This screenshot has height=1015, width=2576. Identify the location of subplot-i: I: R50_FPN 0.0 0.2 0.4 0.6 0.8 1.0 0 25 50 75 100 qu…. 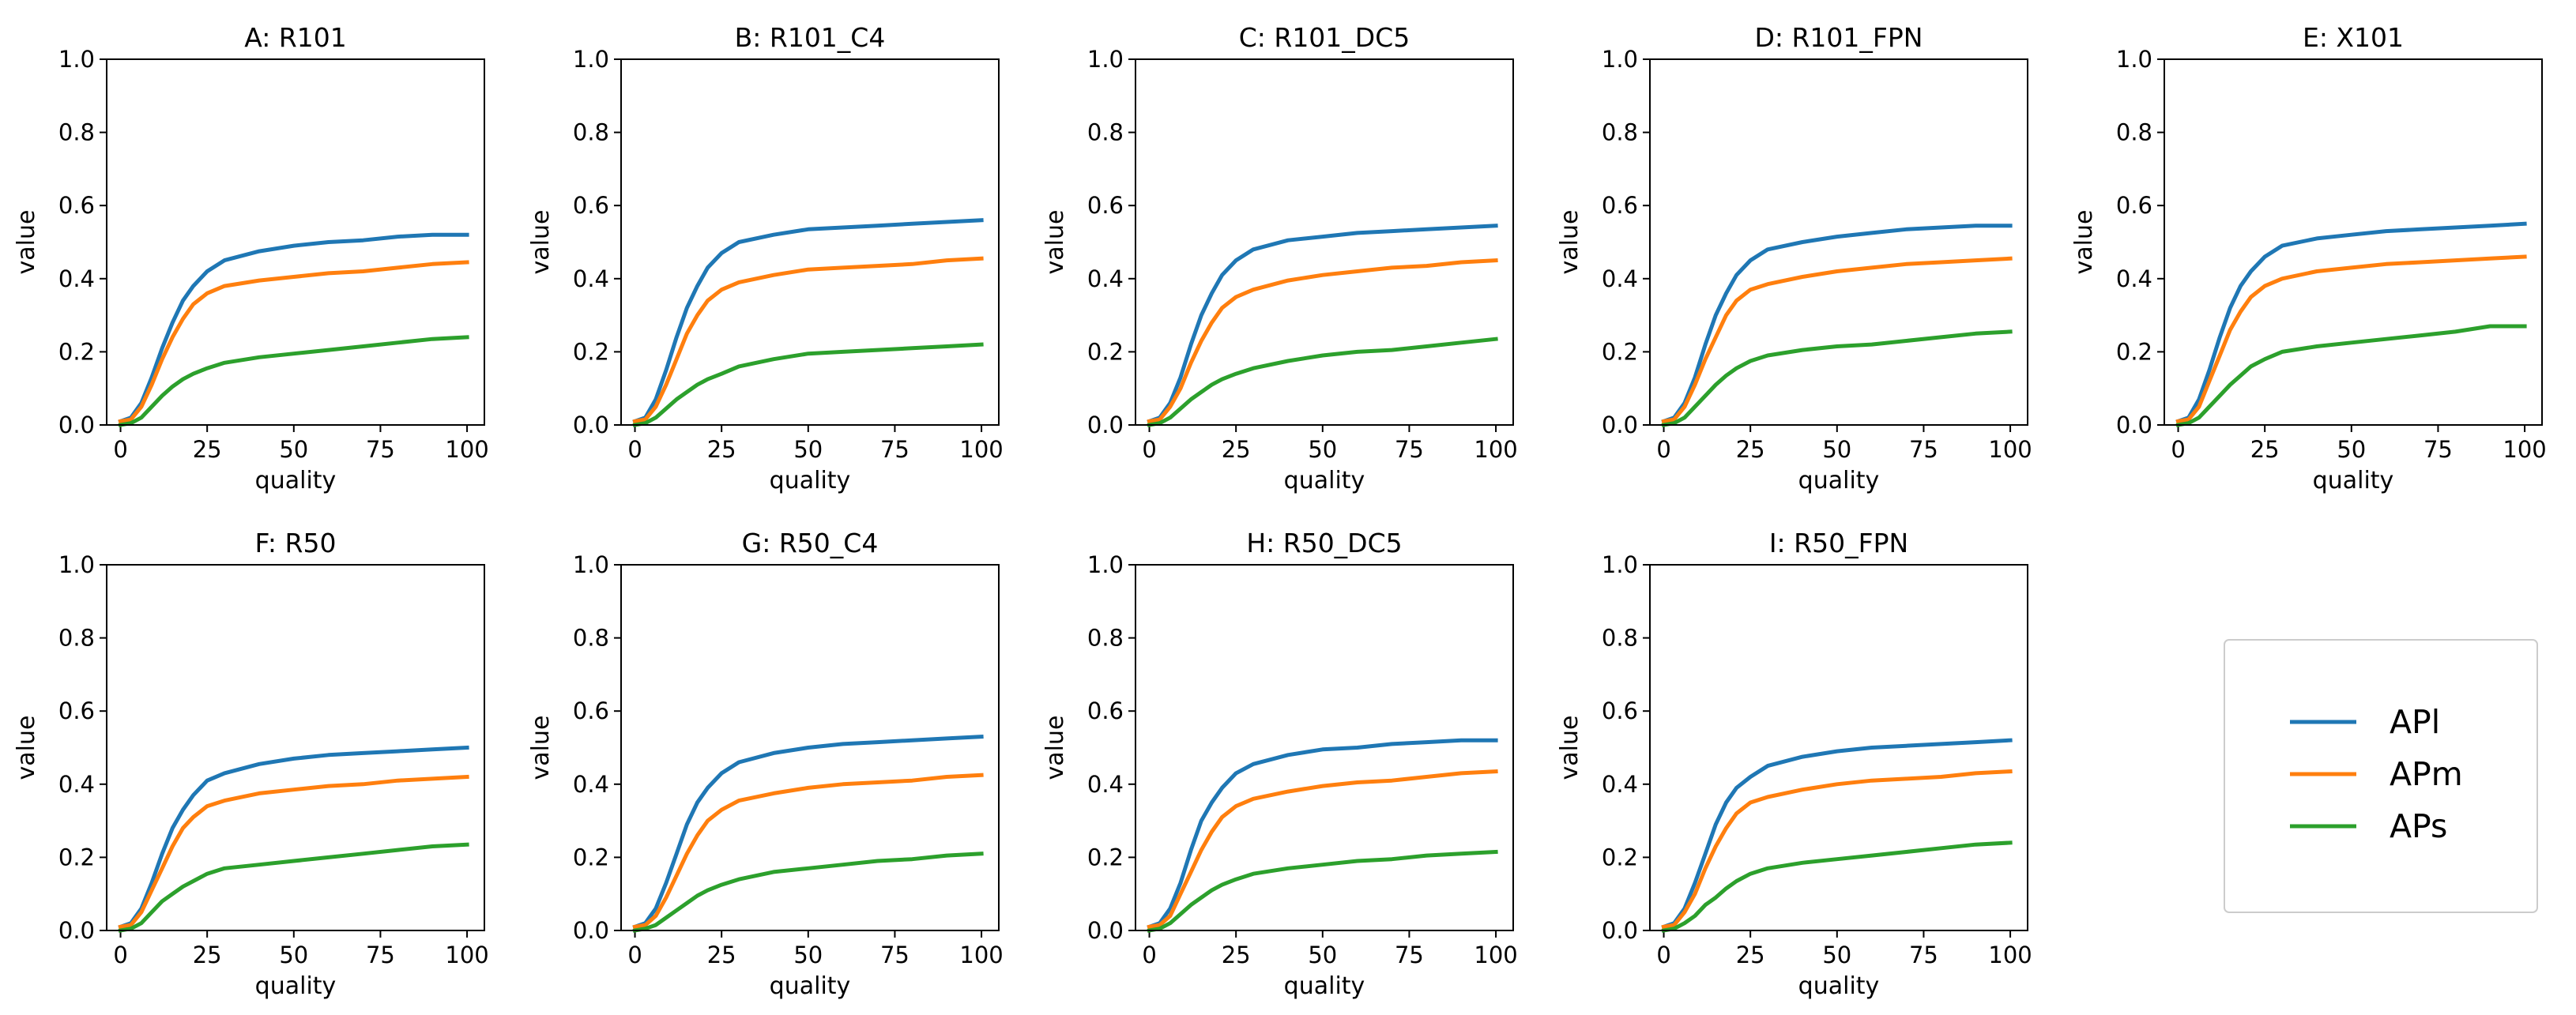
(1794, 764).